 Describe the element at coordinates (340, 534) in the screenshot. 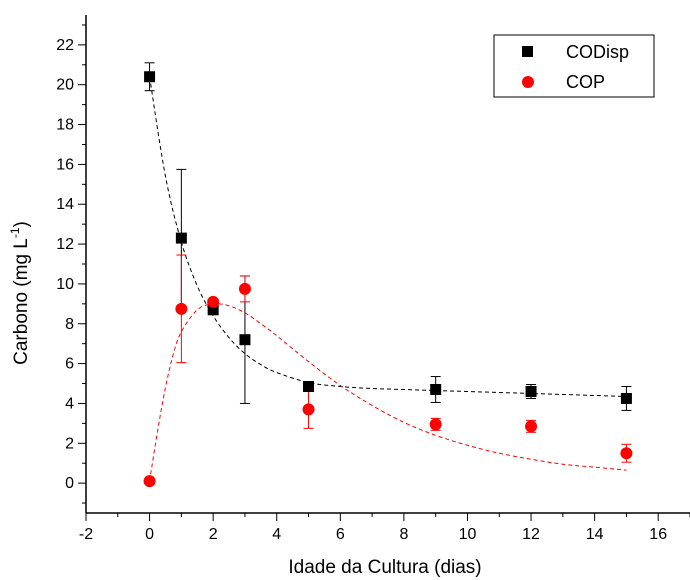

I see `x-tick-label: 6` at that location.